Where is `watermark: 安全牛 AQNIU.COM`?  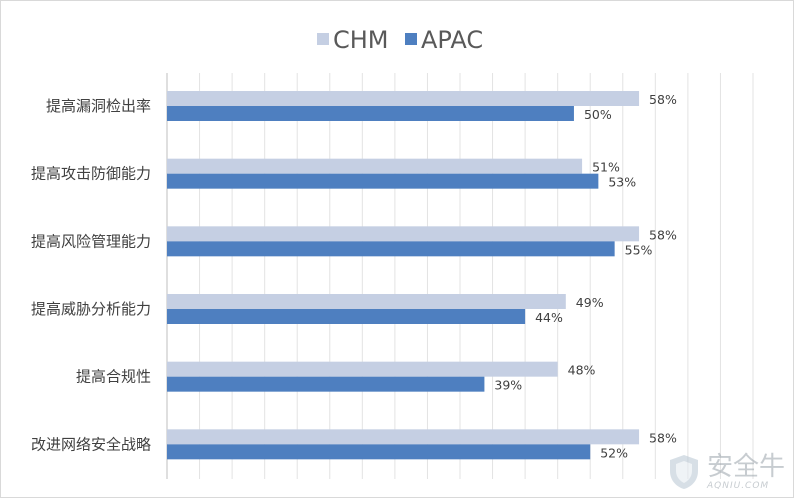 watermark: 安全牛 AQNIU.COM is located at coordinates (726, 472).